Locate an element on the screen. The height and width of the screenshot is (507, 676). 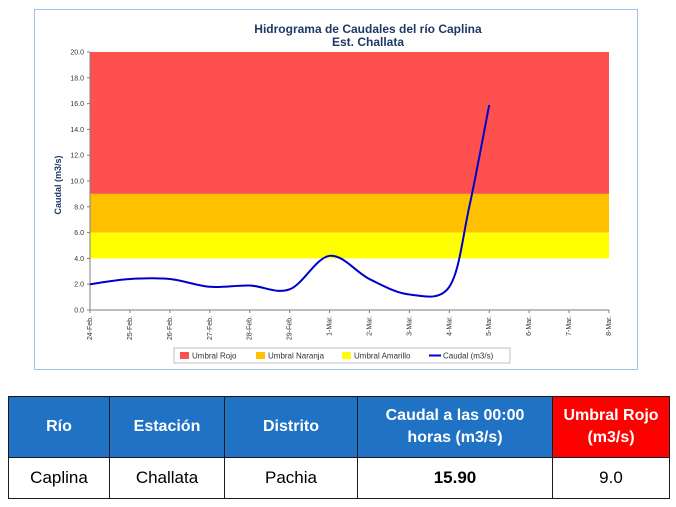
y-tick-label: 2.0 is located at coordinates (79, 285).